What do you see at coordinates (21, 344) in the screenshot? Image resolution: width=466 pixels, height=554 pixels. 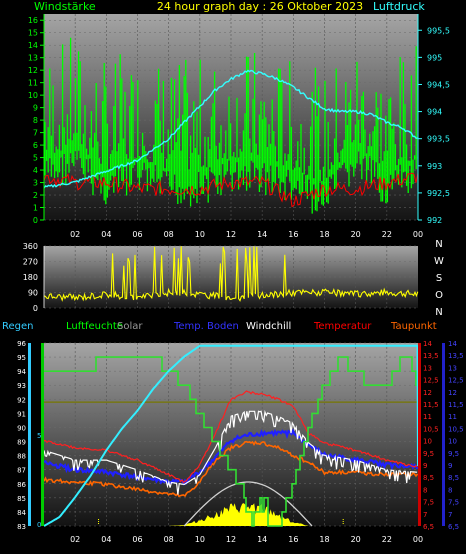 I see `humidity-tick-label: 96` at bounding box center [21, 344].